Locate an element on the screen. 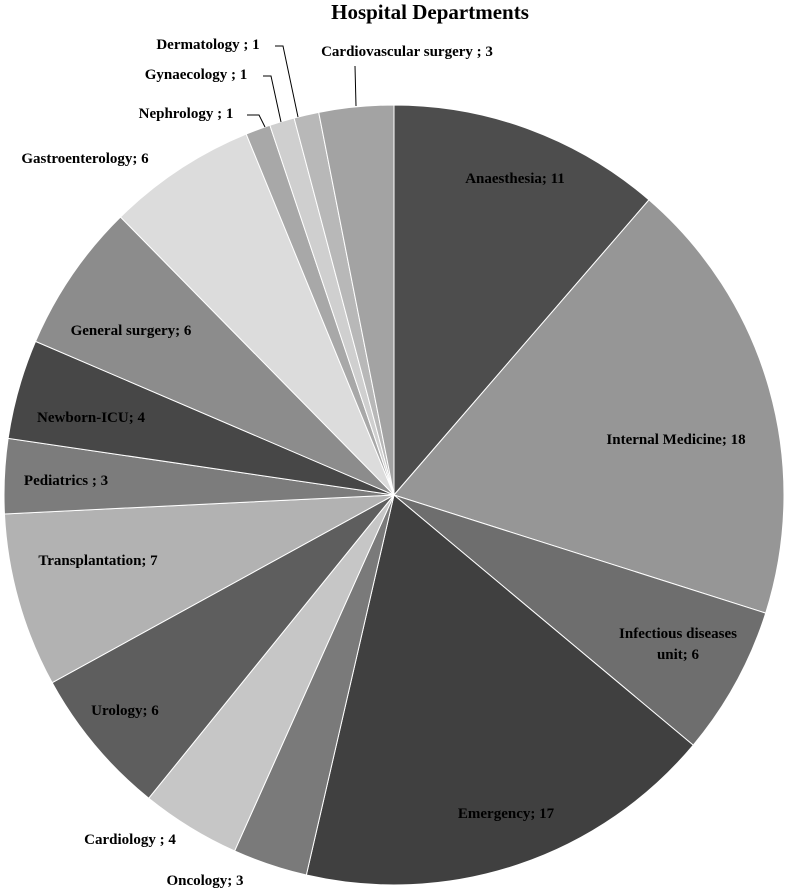 This screenshot has height=891, width=786. leader-line-gynaecology is located at coordinates (272, 99).